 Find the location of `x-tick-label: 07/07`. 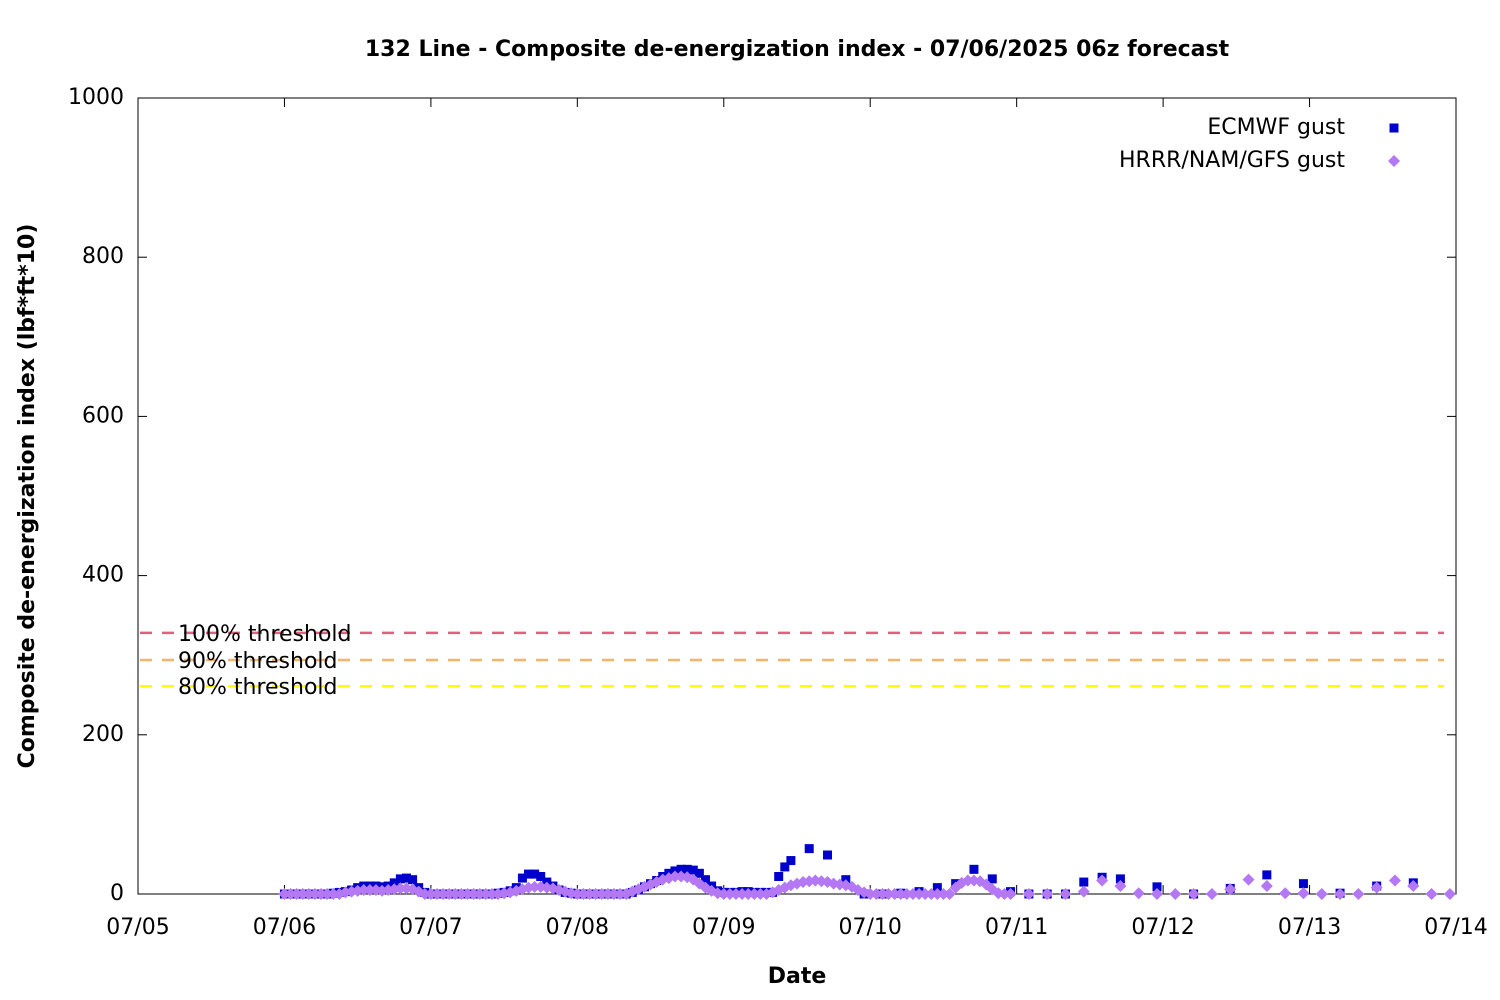

x-tick-label: 07/07 is located at coordinates (430, 927).